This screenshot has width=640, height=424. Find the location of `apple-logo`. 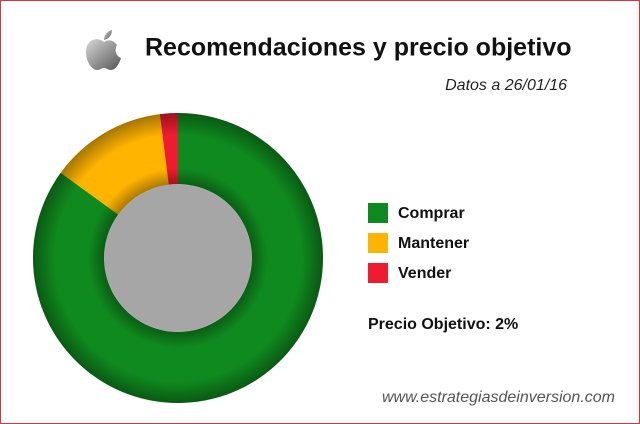

apple-logo is located at coordinates (103, 50).